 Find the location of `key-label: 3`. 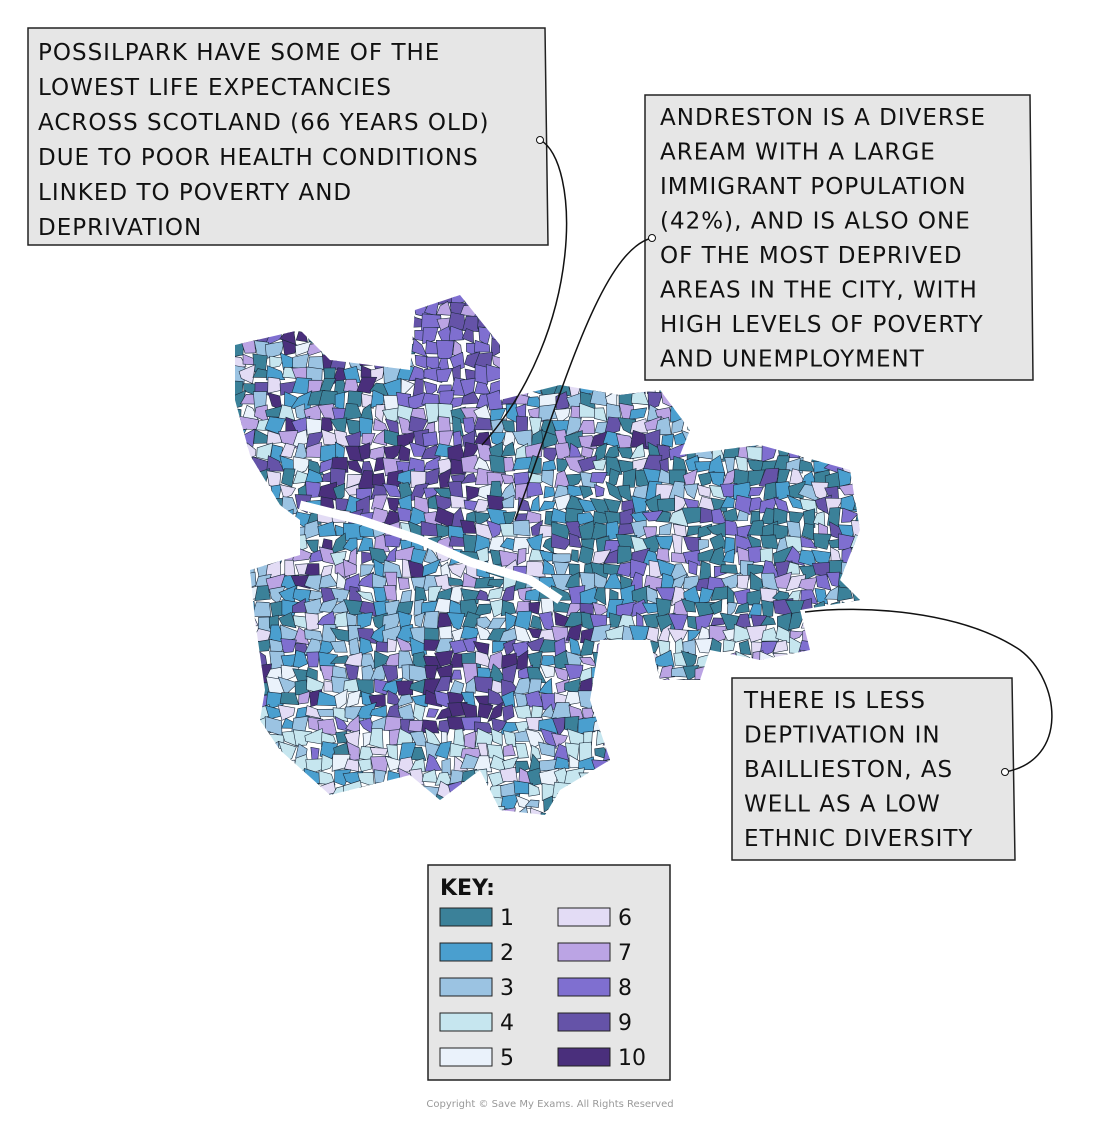

key-label: 3 is located at coordinates (507, 988).